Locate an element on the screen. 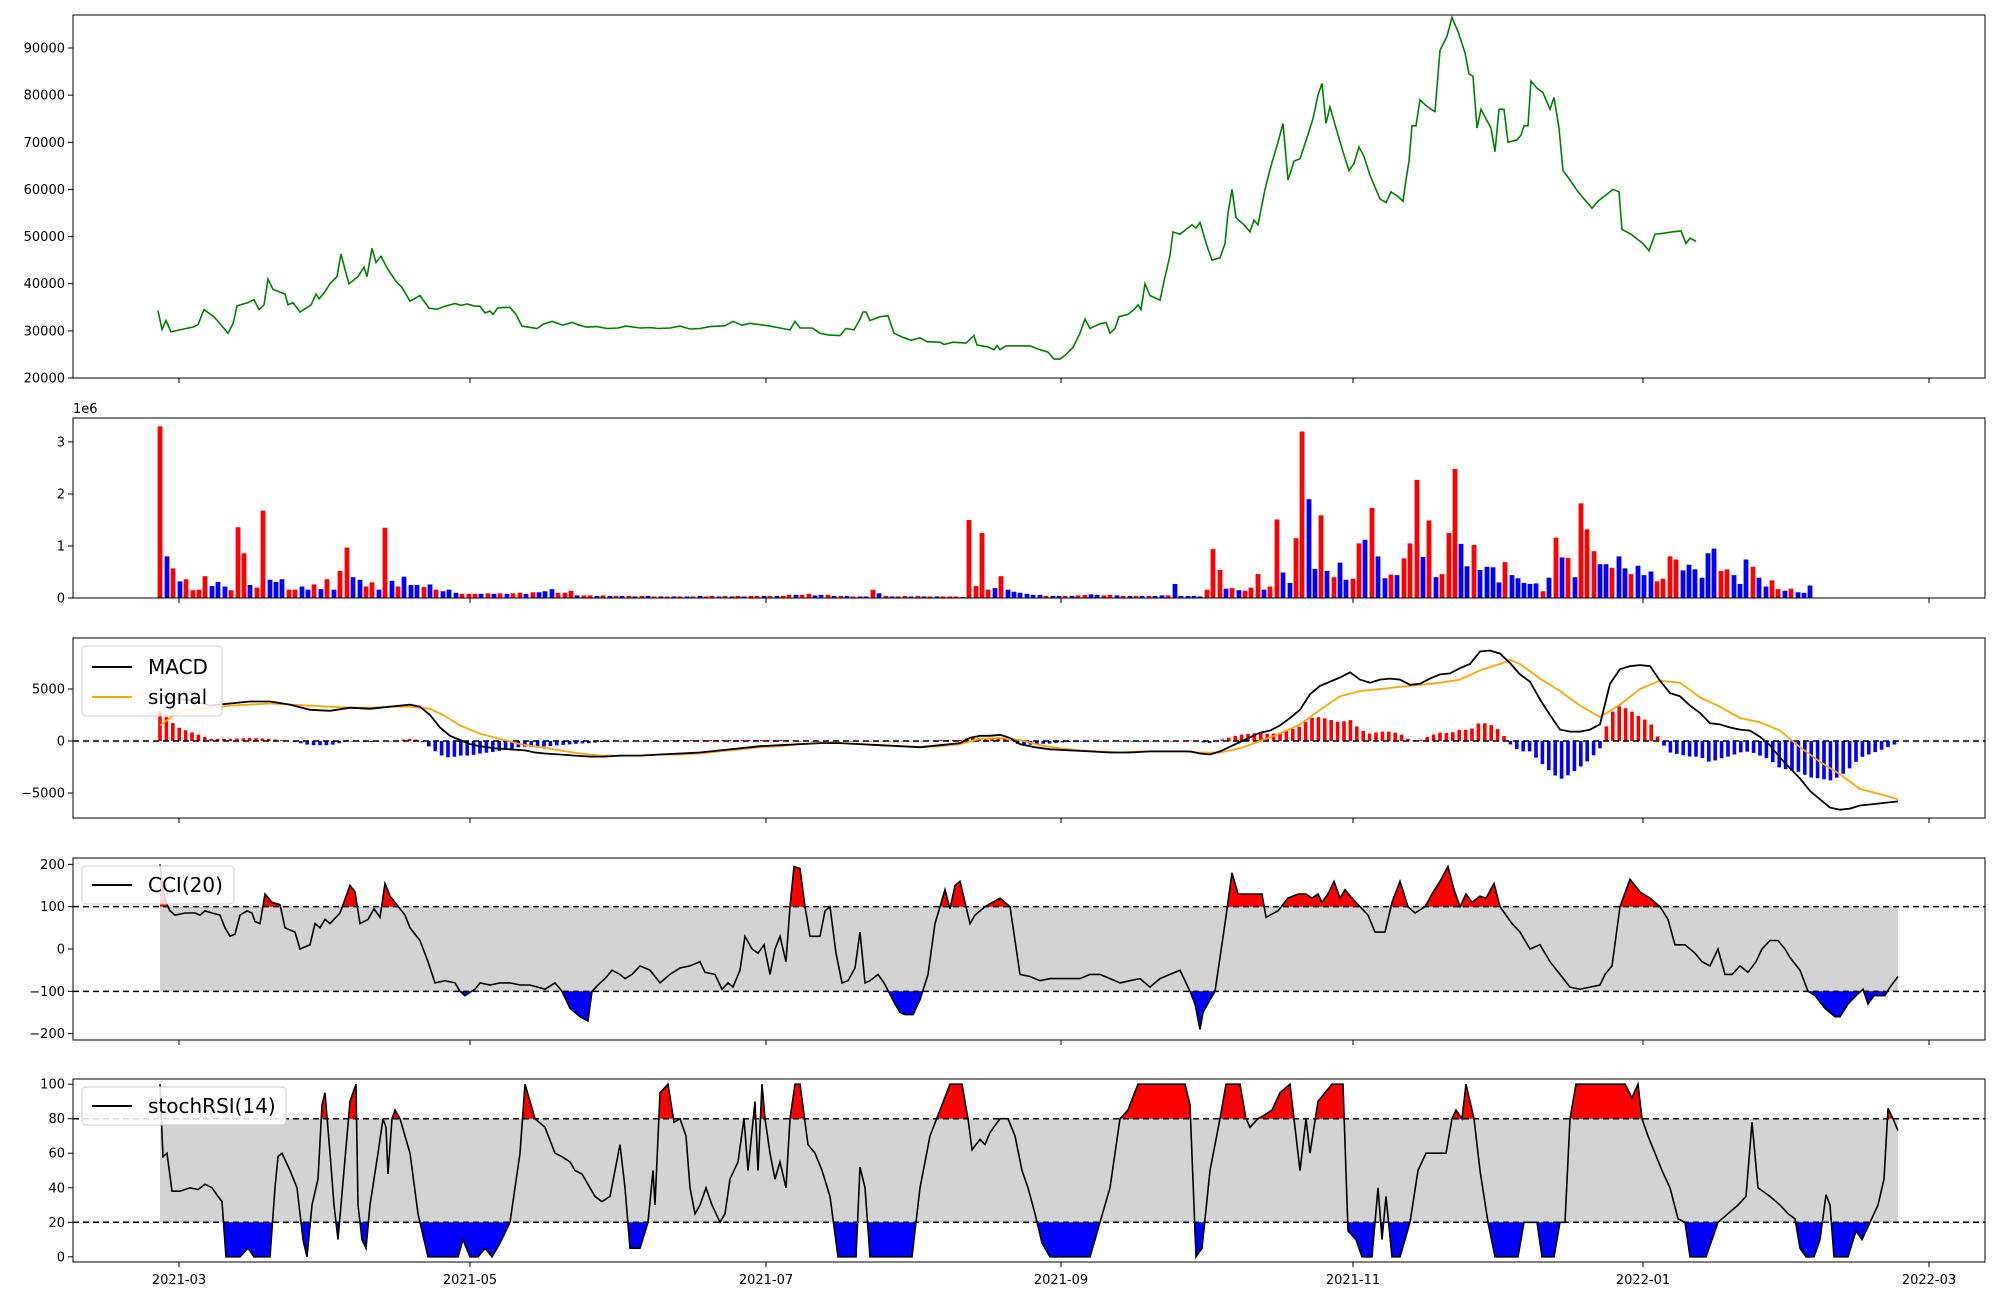 Image resolution: width=2000 pixels, height=1300 pixels. volume-ytick-label: 3 is located at coordinates (61, 442).